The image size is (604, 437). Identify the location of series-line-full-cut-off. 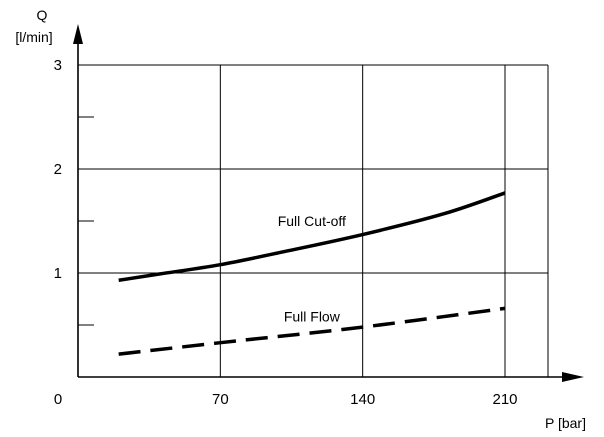
(312, 237).